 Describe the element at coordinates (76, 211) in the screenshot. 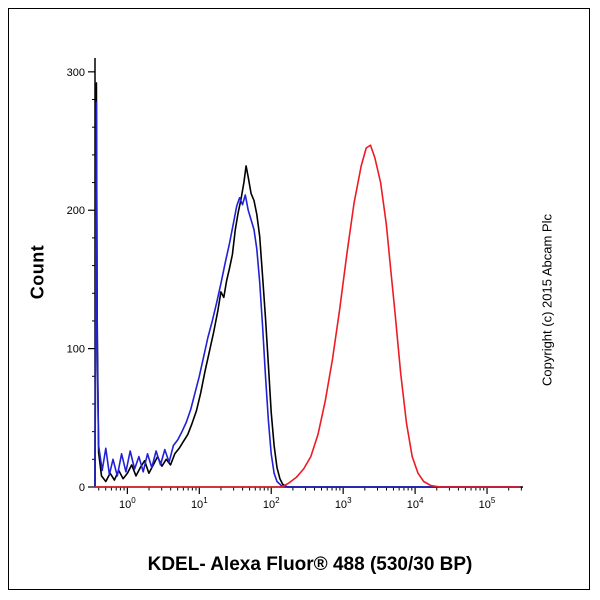

I see `y-tick-label: 200` at that location.